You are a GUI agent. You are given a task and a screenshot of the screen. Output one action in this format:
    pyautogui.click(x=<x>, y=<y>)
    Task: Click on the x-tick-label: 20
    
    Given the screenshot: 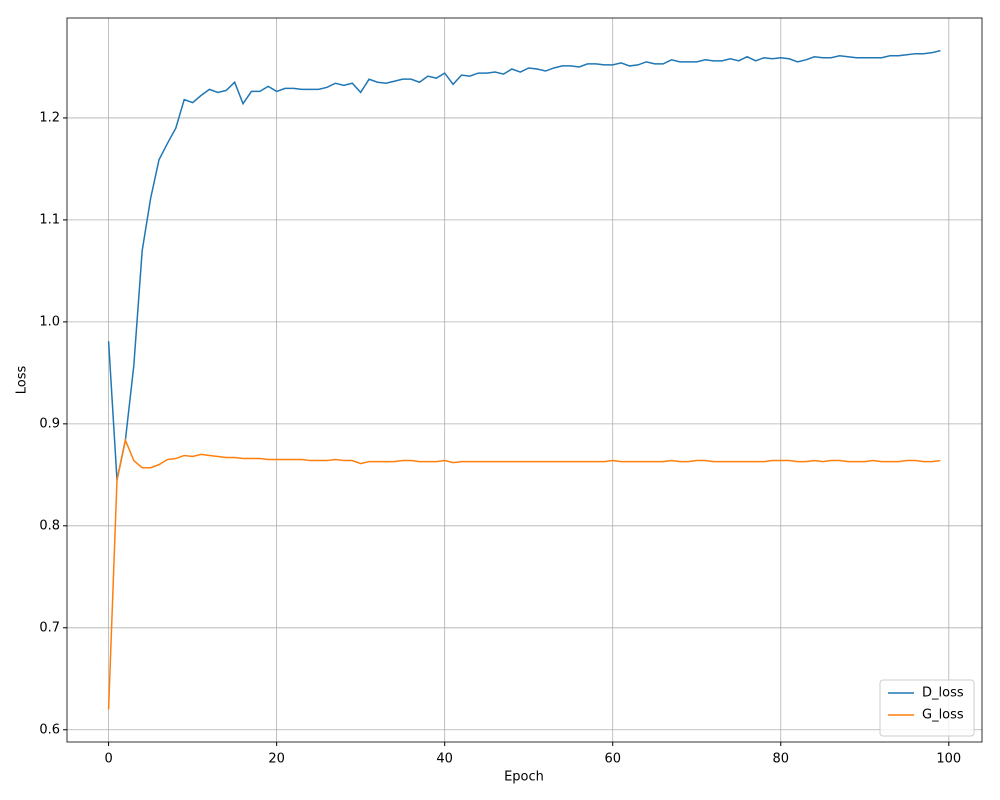 What is the action you would take?
    pyautogui.click(x=276, y=759)
    